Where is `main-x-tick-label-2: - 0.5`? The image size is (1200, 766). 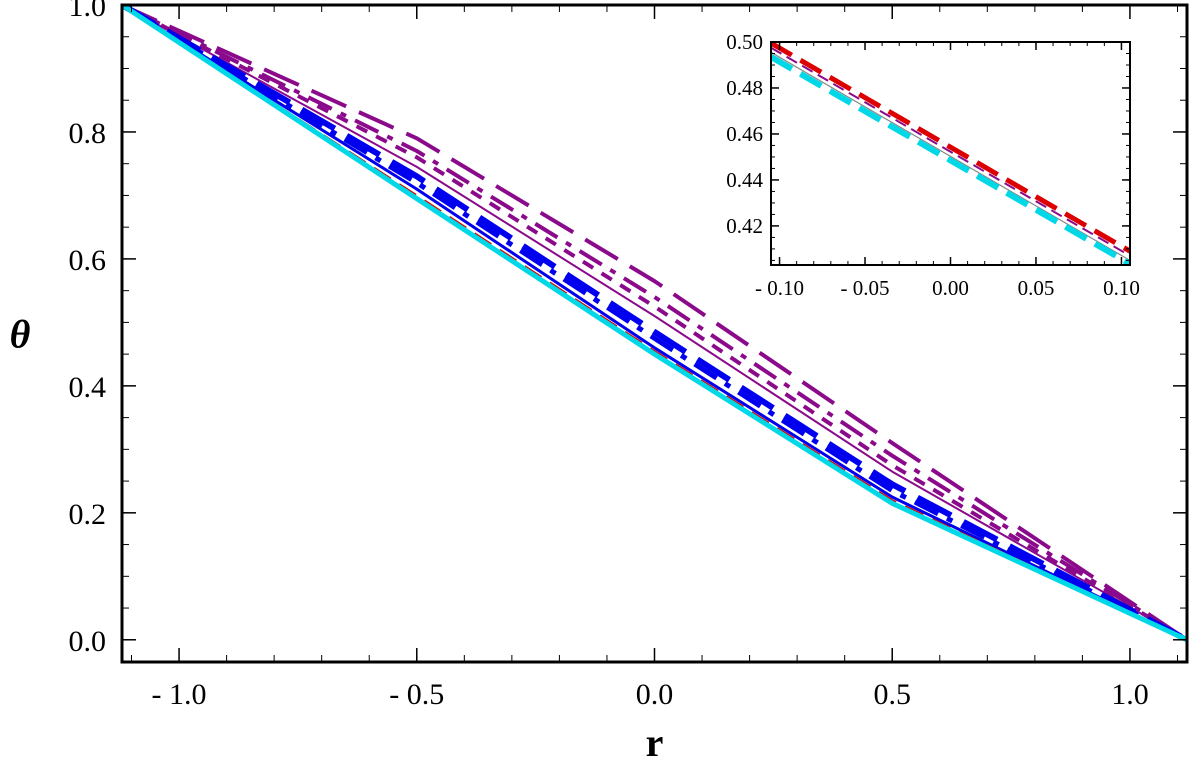 main-x-tick-label-2: - 0.5 is located at coordinates (416, 694).